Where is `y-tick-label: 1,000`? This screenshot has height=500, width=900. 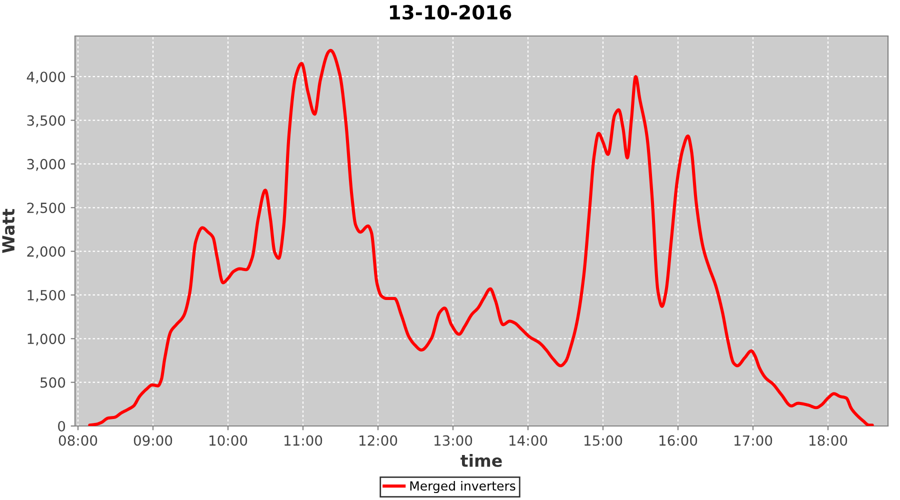
y-tick-label: 1,000 is located at coordinates (47, 340).